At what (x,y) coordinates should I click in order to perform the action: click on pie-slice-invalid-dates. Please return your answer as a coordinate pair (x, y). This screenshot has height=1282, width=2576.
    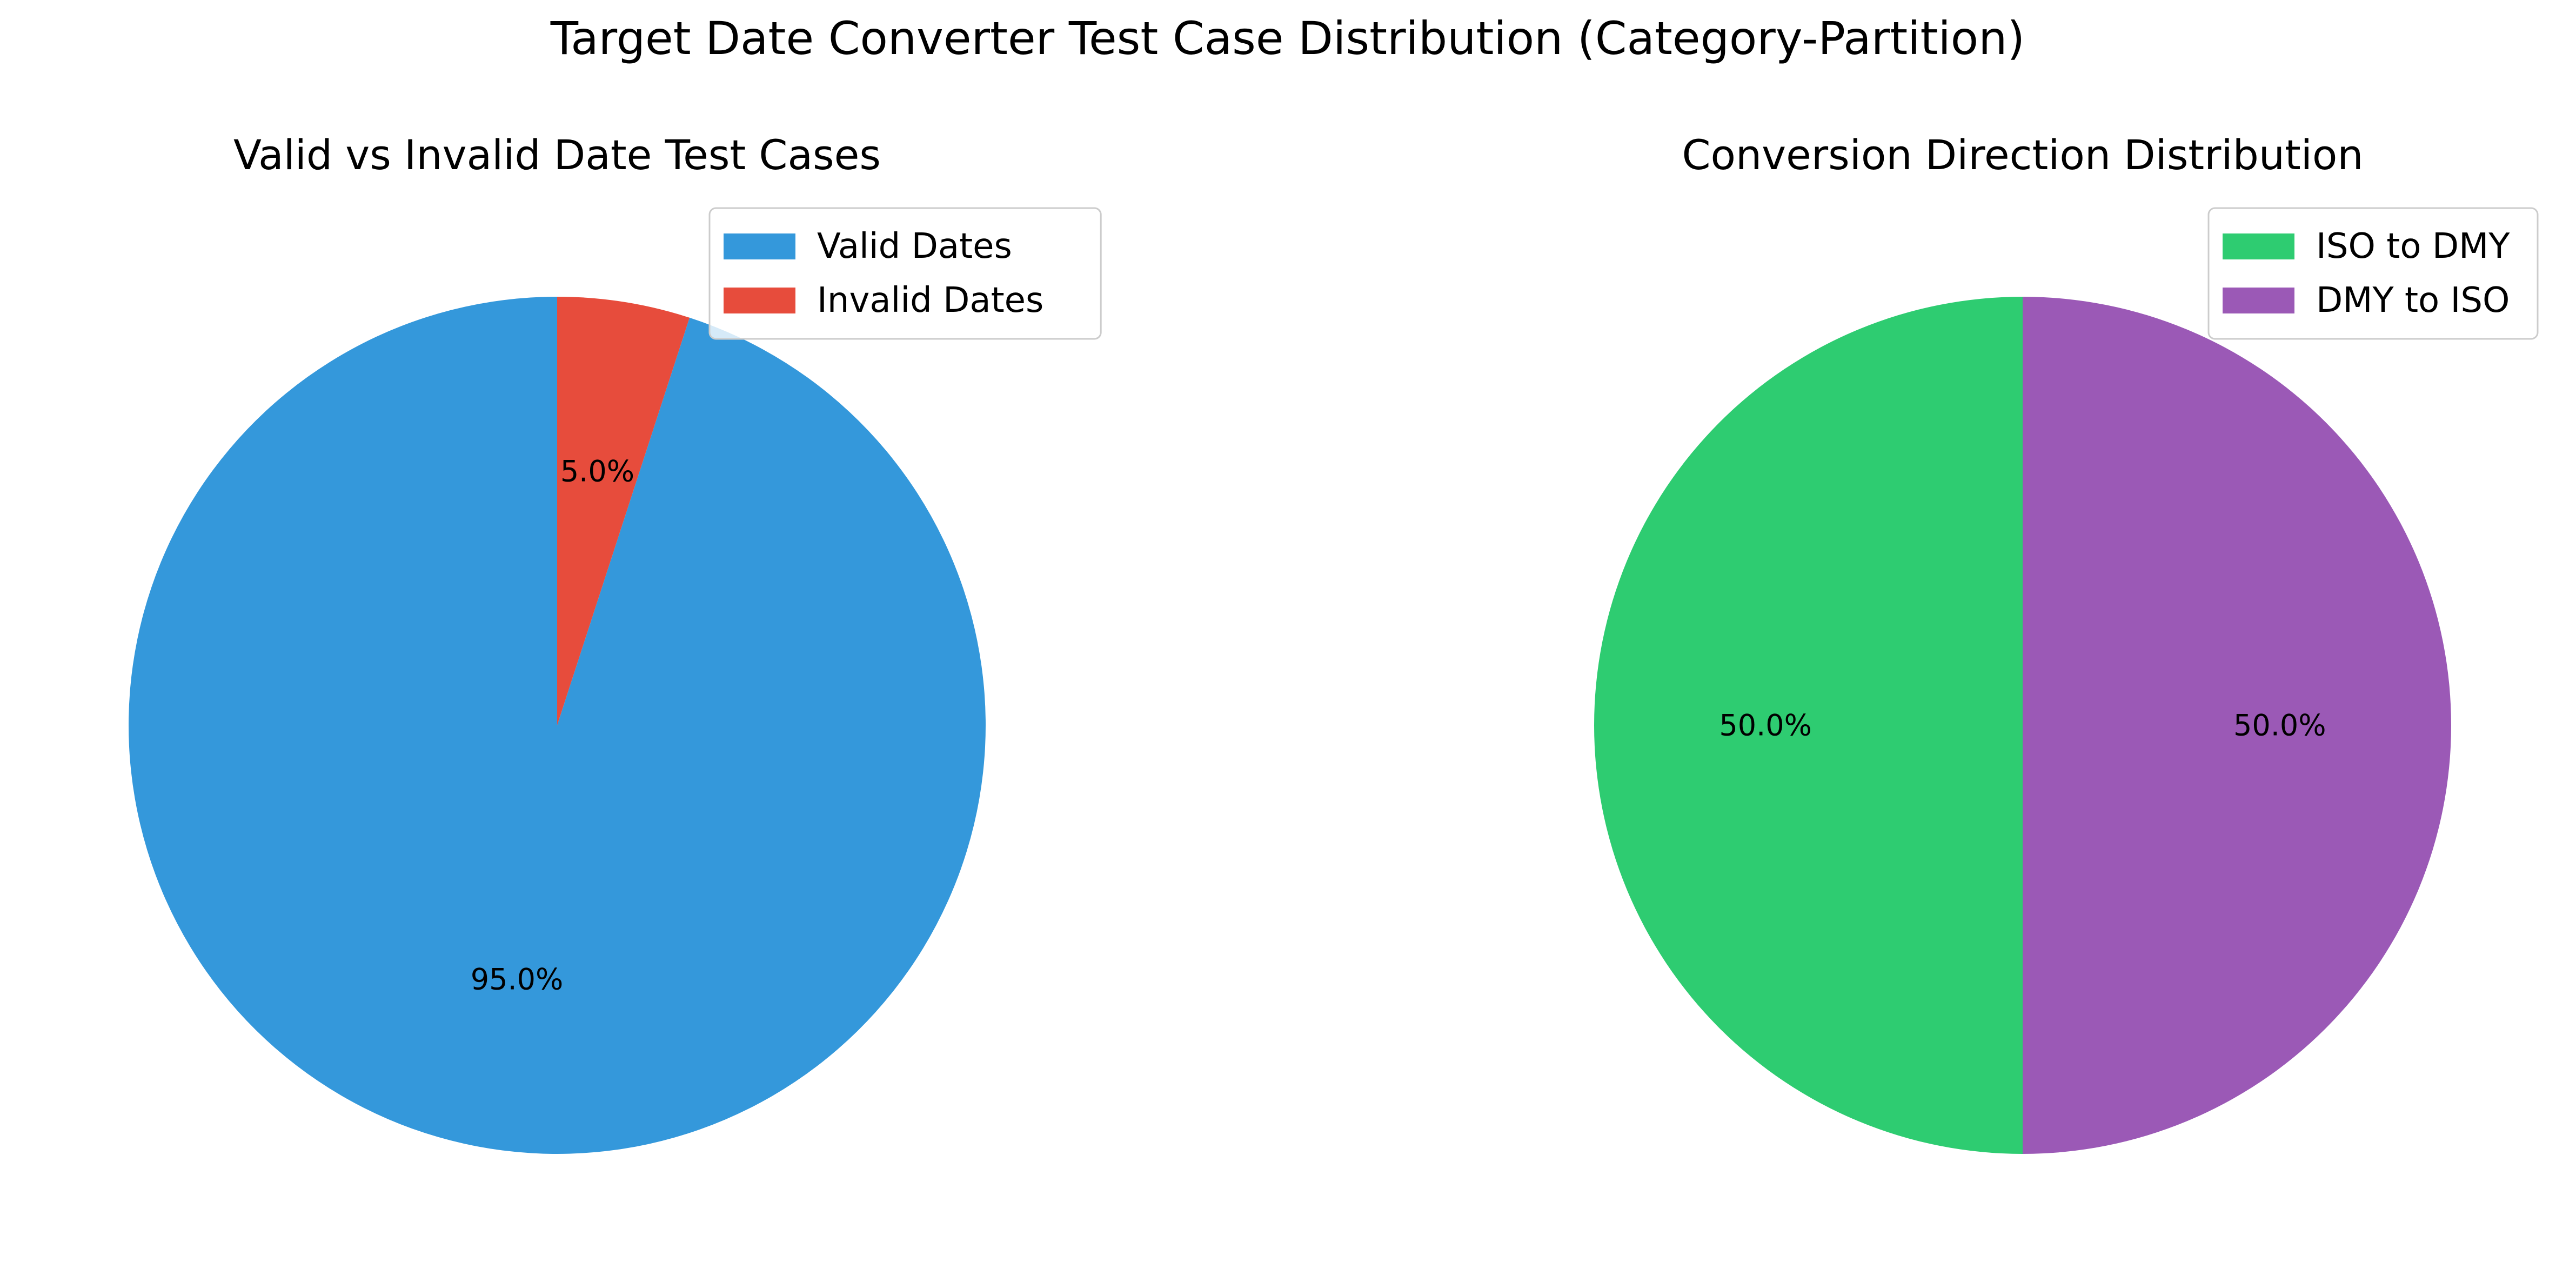
    Looking at the image, I should click on (623, 511).